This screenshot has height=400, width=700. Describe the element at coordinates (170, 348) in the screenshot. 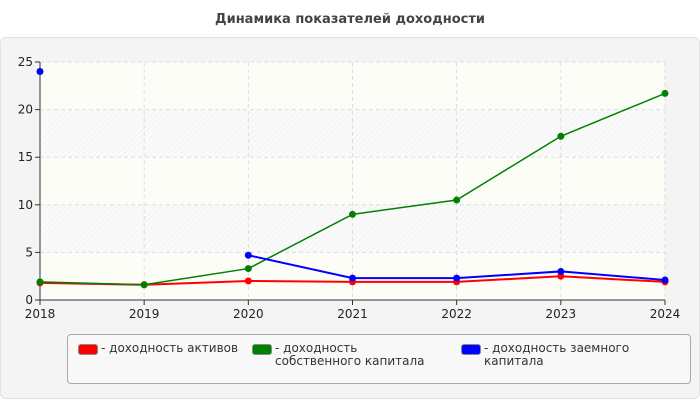

I see `legend-label: - доходность активов` at that location.